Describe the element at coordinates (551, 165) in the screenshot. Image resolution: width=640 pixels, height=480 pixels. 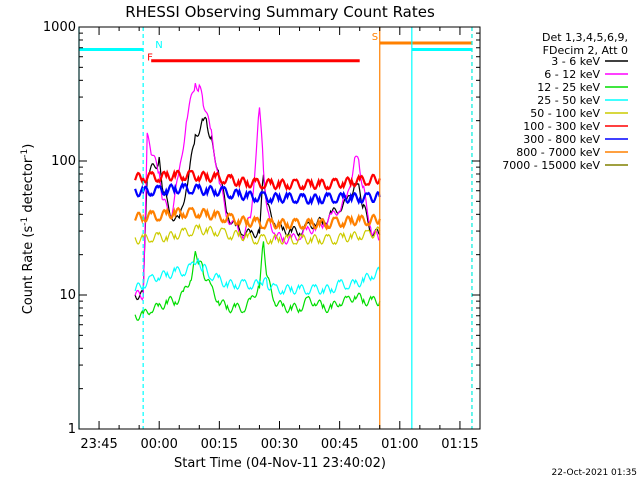
I see `legend-label: 7000 - 15000 keV` at that location.